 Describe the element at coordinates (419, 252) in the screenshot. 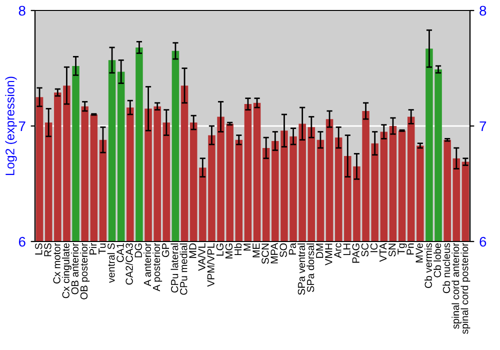

I see `x-tick-label: MVe` at that location.